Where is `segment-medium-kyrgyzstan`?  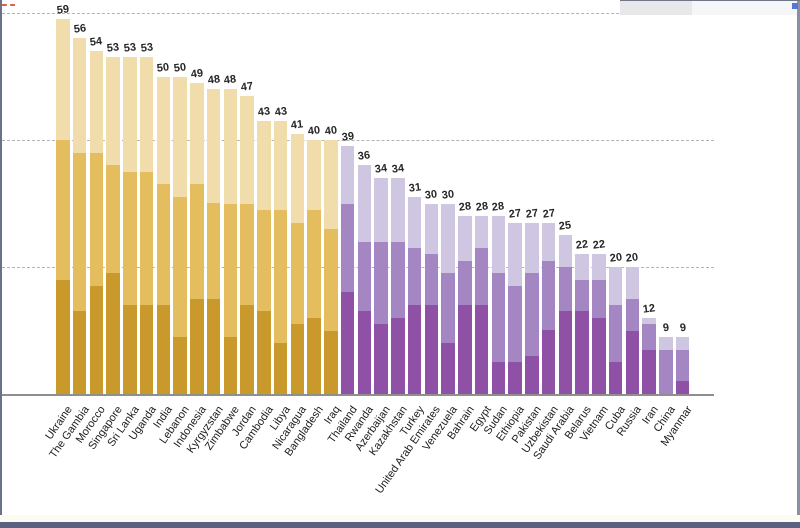 segment-medium-kyrgyzstan is located at coordinates (213, 251).